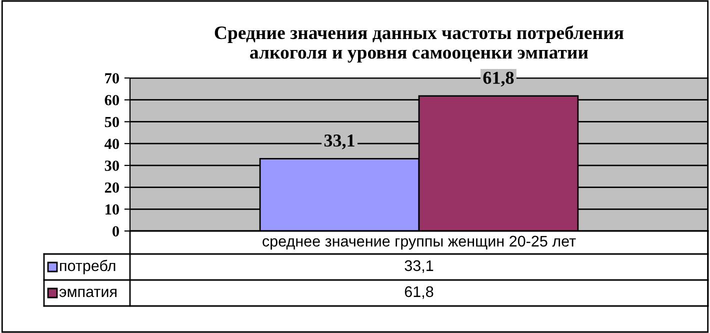 This screenshot has height=333, width=710. I want to click on y-tick-label: 20, so click(111, 187).